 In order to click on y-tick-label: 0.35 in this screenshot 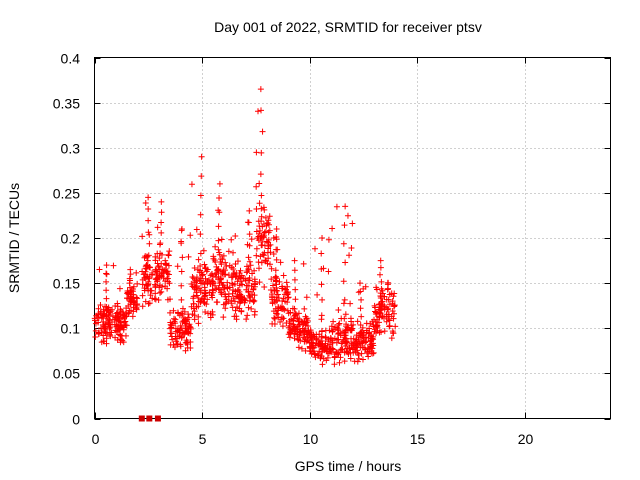, I will do `click(66, 104)`.